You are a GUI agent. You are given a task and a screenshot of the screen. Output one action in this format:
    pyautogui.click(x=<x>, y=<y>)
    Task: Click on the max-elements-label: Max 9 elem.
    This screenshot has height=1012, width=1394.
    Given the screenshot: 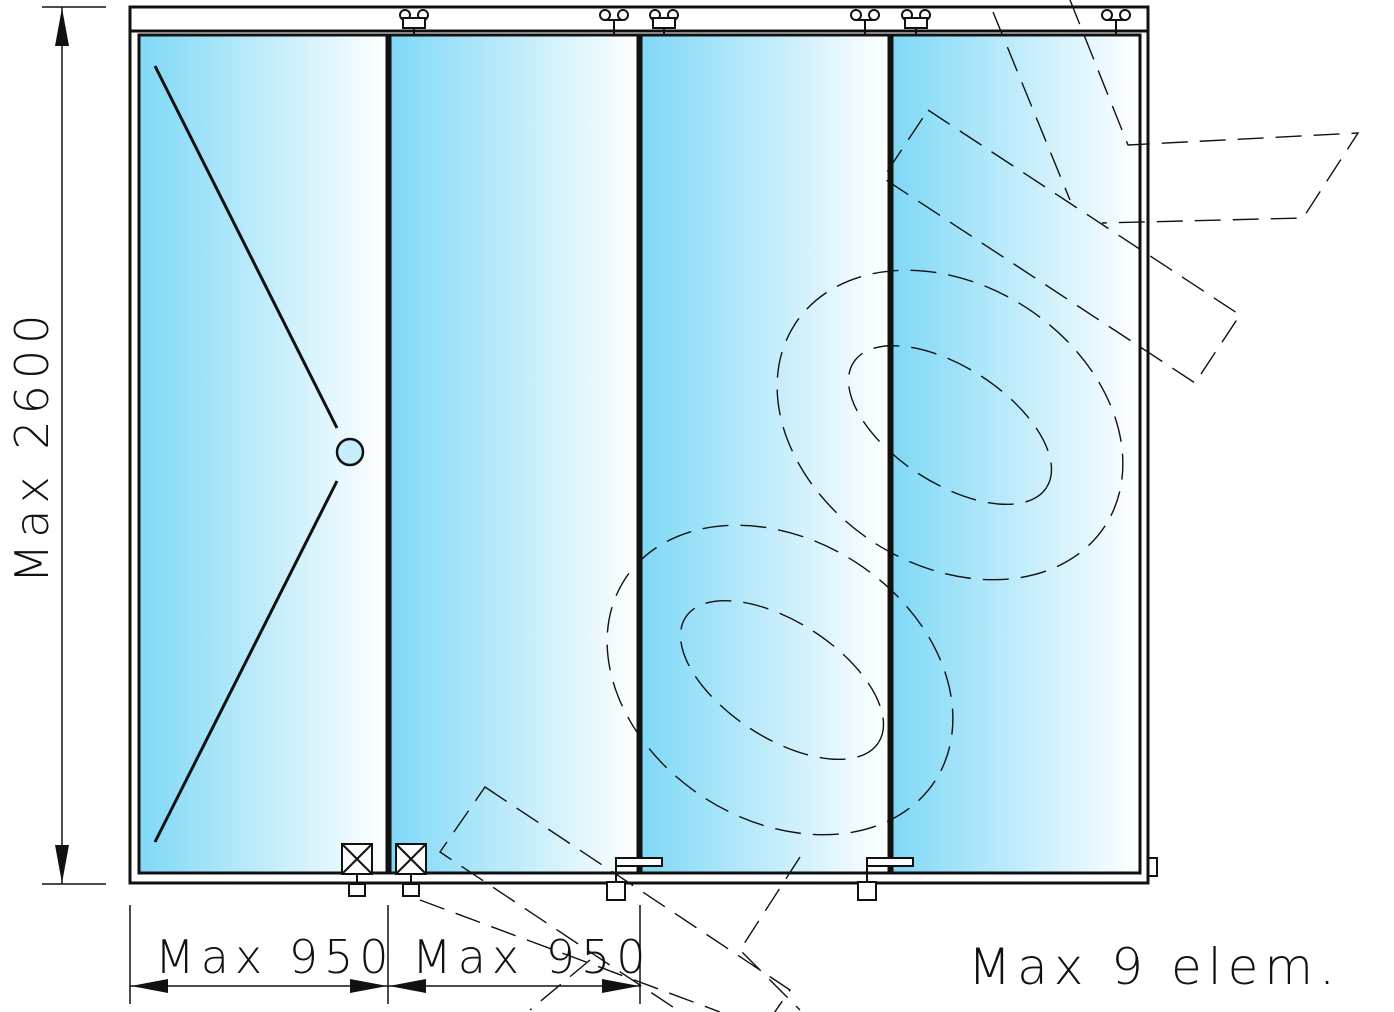 What is the action you would take?
    pyautogui.click(x=1154, y=967)
    